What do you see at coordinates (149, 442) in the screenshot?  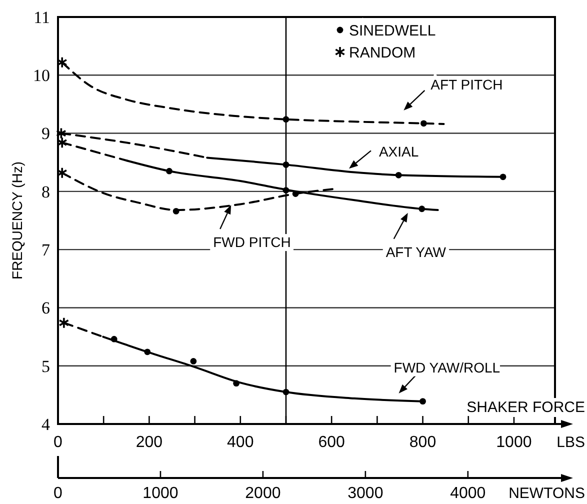 I see `x-tick-label: 200` at bounding box center [149, 442].